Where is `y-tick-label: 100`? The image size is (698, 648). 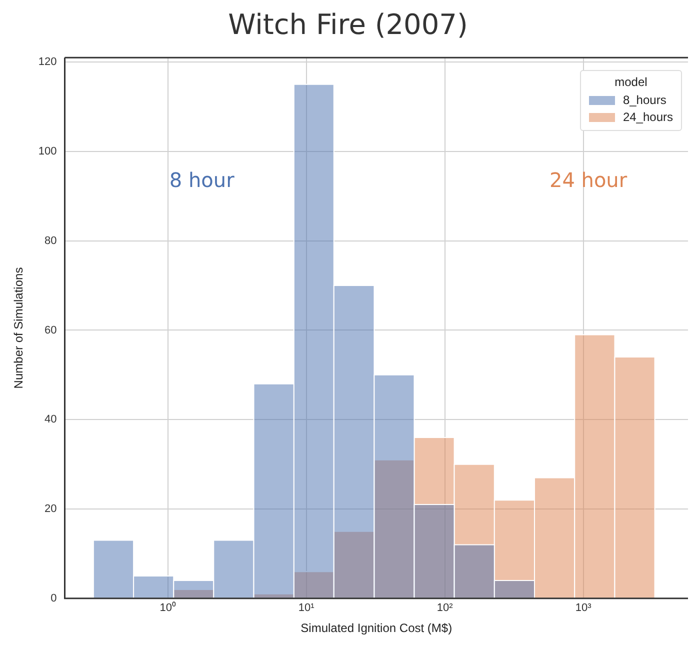 y-tick-label: 100 is located at coordinates (47, 151).